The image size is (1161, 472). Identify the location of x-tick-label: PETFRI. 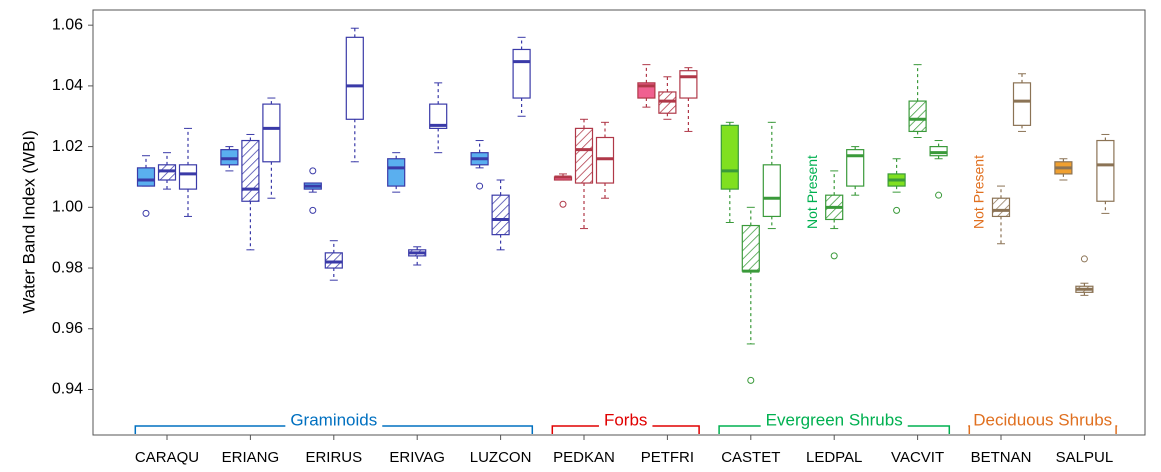
(667, 457).